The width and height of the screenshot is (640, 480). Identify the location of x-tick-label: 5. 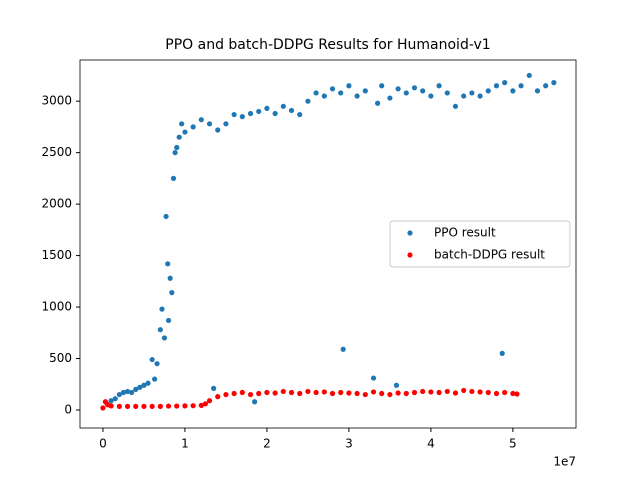
(513, 444).